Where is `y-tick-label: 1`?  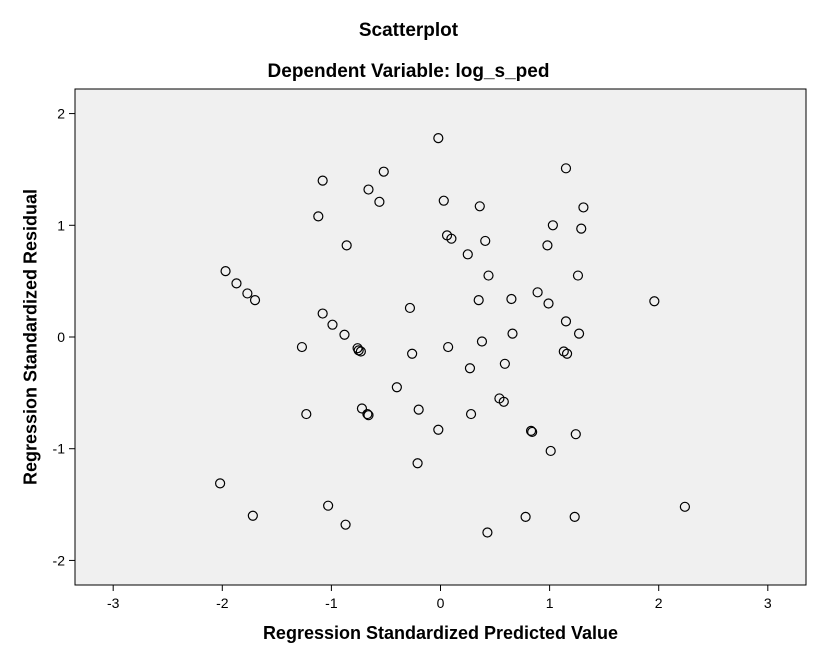 y-tick-label: 1 is located at coordinates (61, 225).